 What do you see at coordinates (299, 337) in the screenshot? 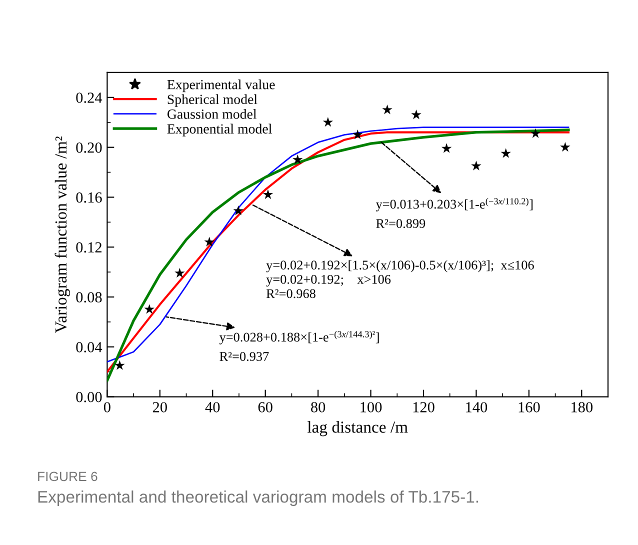
I see `annotation: y=0.028+0.188×[1-e$^{−(3x/144.3)²}$]` at bounding box center [299, 337].